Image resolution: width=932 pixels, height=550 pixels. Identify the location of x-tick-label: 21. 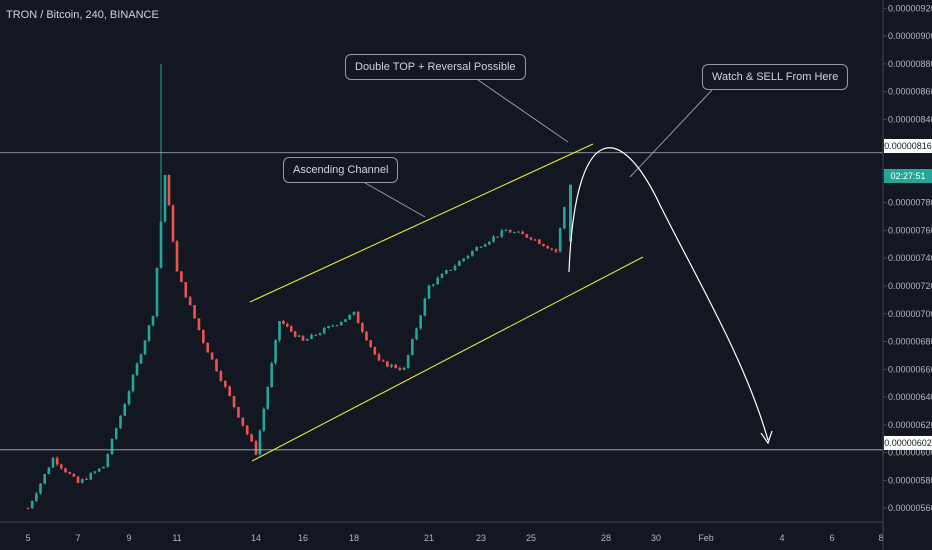
(429, 538).